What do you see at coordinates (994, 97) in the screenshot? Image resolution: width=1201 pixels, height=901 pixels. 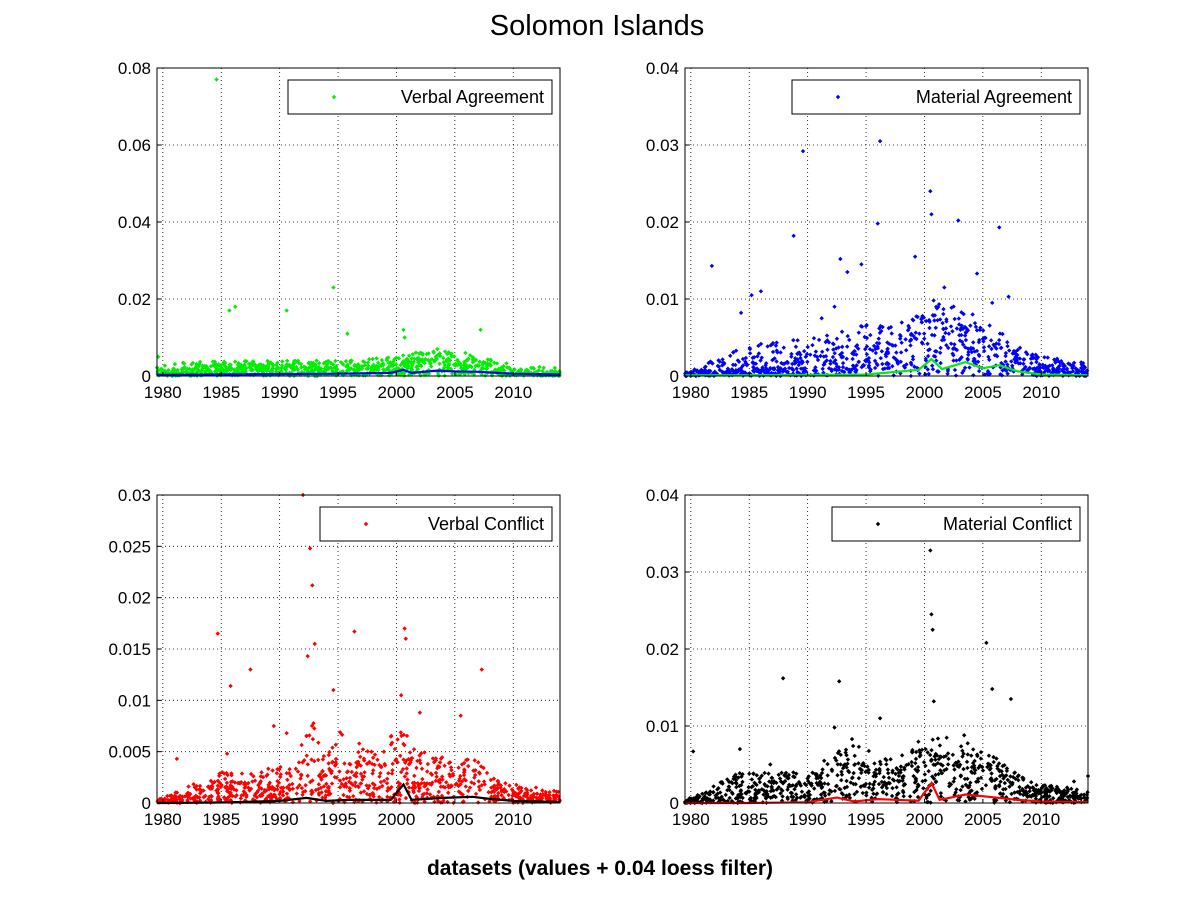 I see `legend-label: Material Agreement` at bounding box center [994, 97].